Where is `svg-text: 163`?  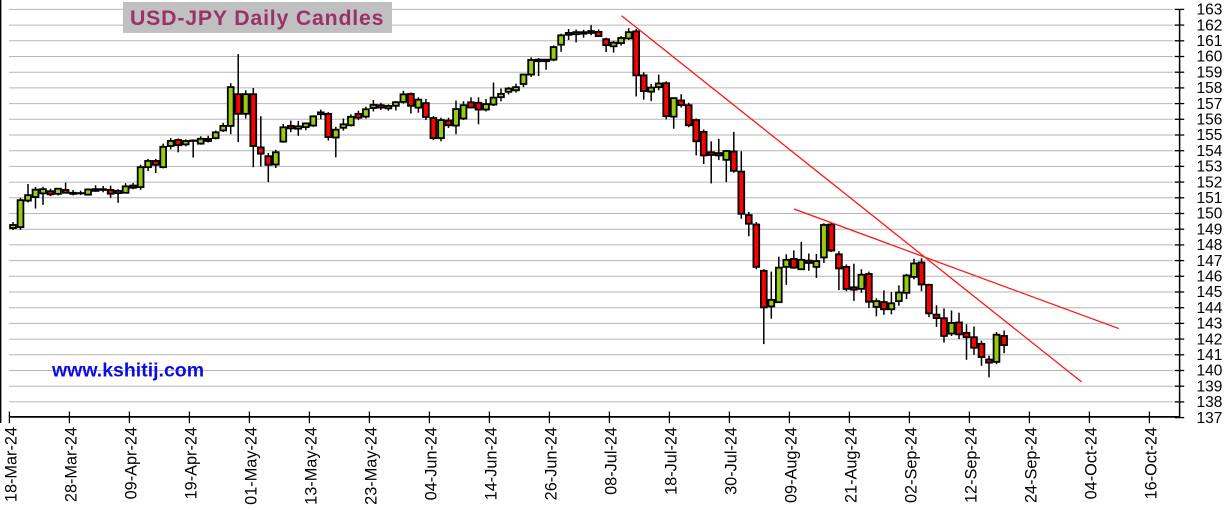 svg-text: 163 is located at coordinates (1210, 10).